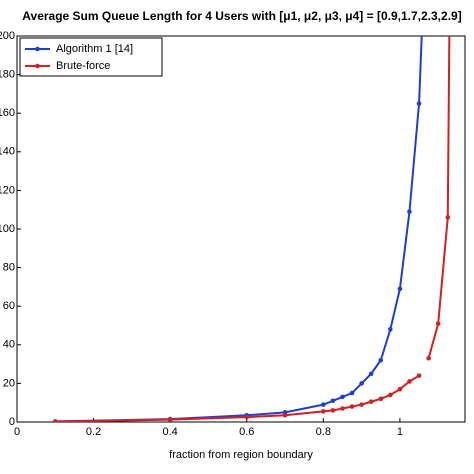 This screenshot has width=474, height=474. What do you see at coordinates (9, 306) in the screenshot?
I see `y-tick-label: 60` at bounding box center [9, 306].